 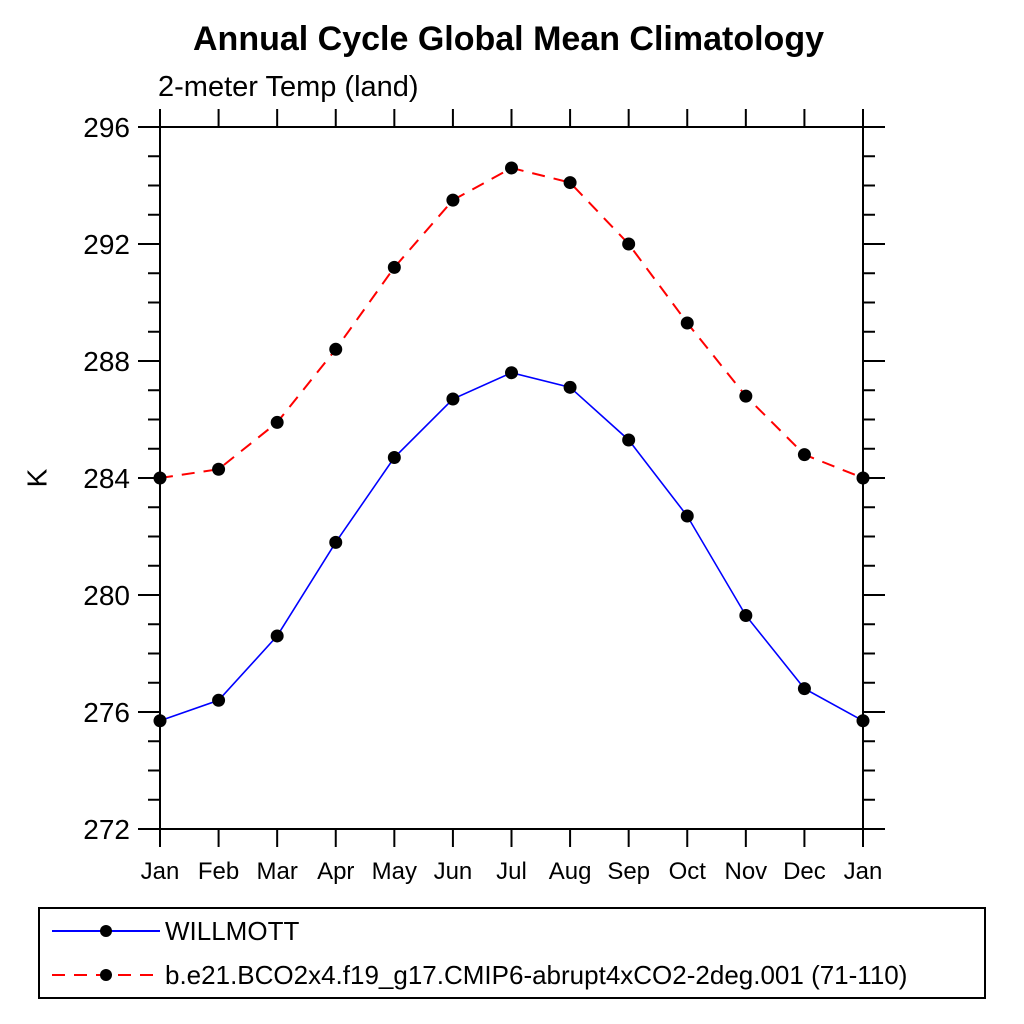 I want to click on x-tick-label: May, so click(x=394, y=871).